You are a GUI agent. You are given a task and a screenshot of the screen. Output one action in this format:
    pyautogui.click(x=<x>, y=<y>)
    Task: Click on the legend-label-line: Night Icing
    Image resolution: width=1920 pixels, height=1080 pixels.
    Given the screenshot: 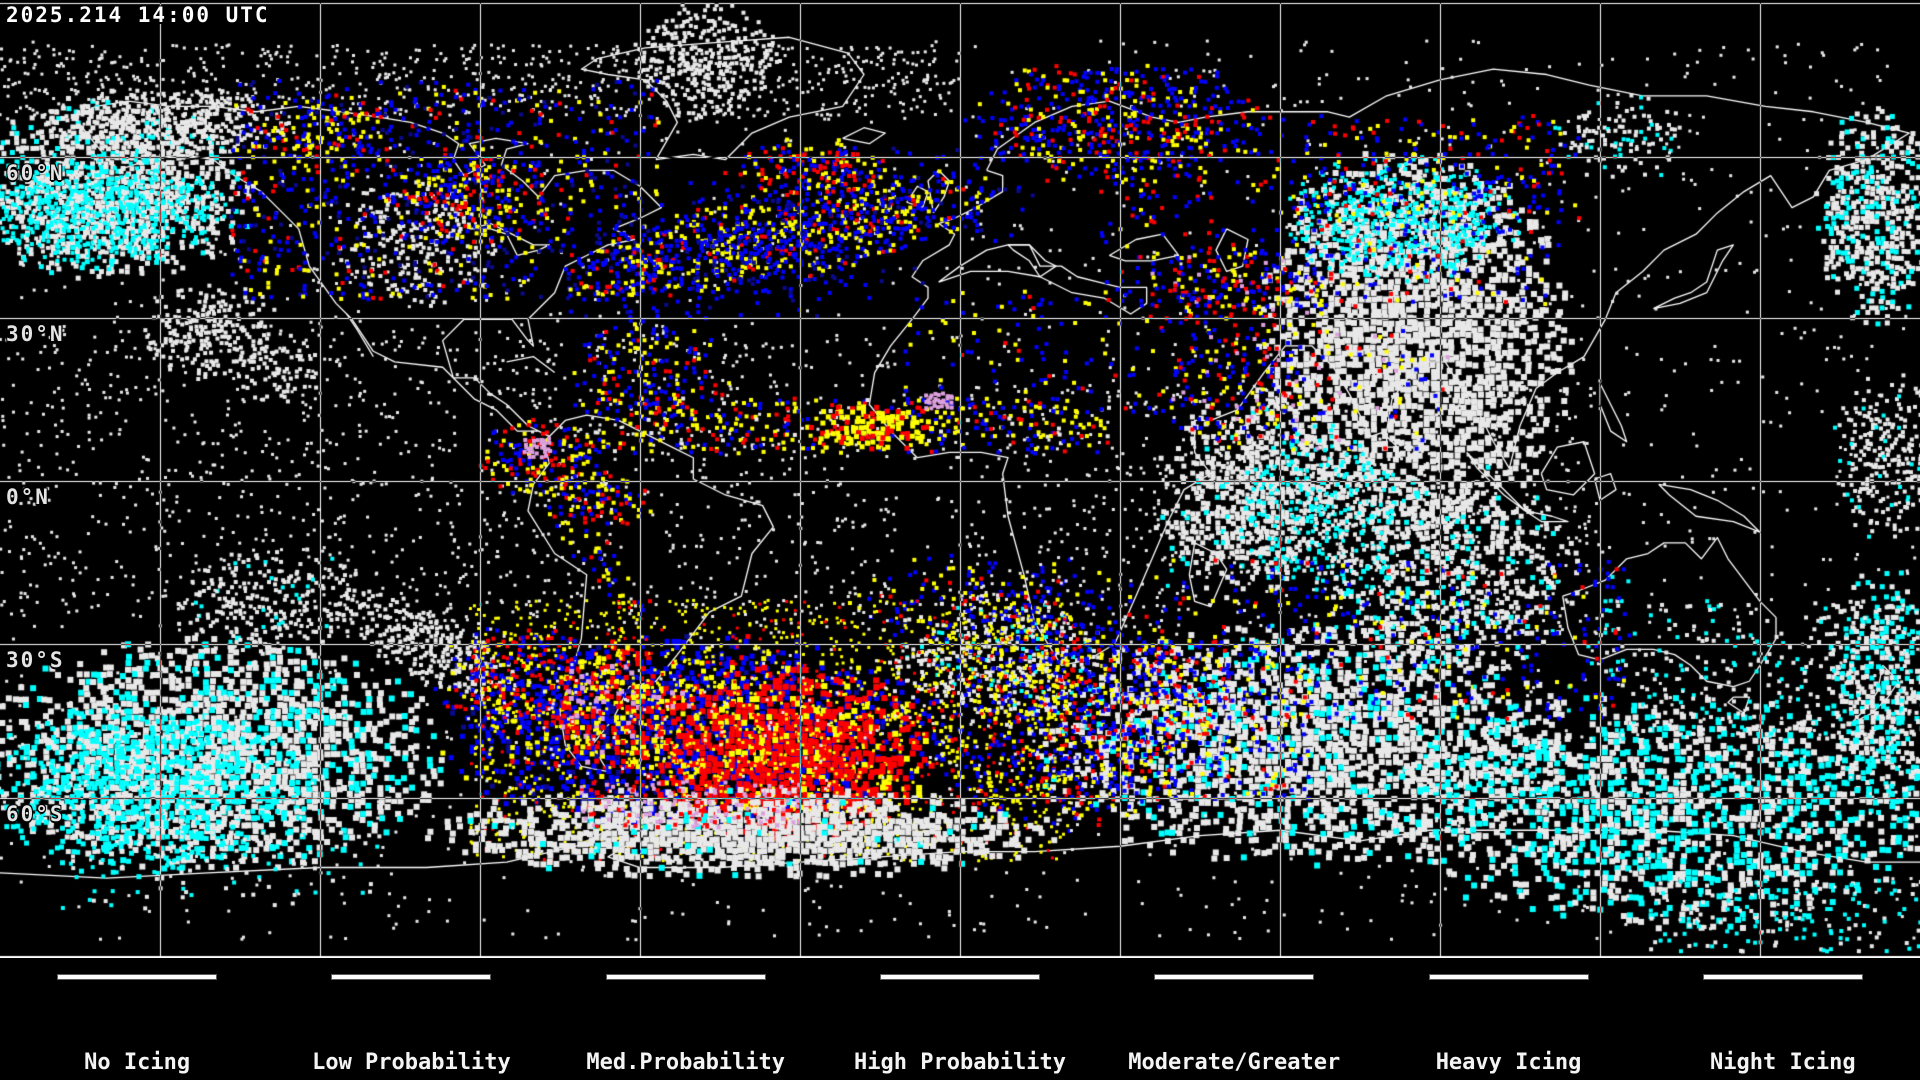 What is the action you would take?
    pyautogui.click(x=1782, y=1062)
    